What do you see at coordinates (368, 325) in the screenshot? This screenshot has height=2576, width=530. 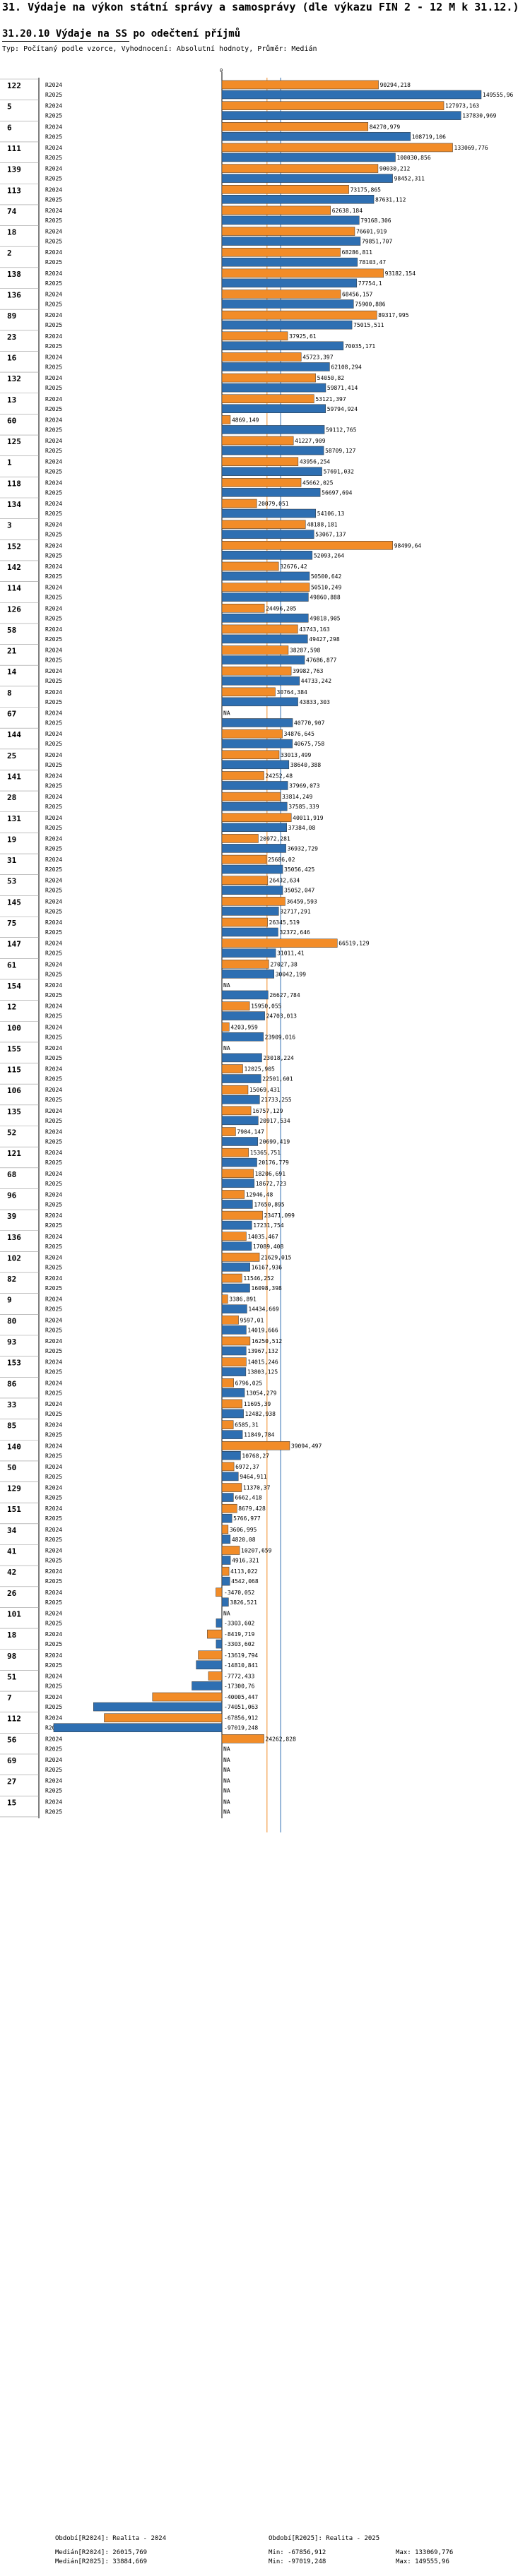 I see `bar-value-label: 75015,511` at bounding box center [368, 325].